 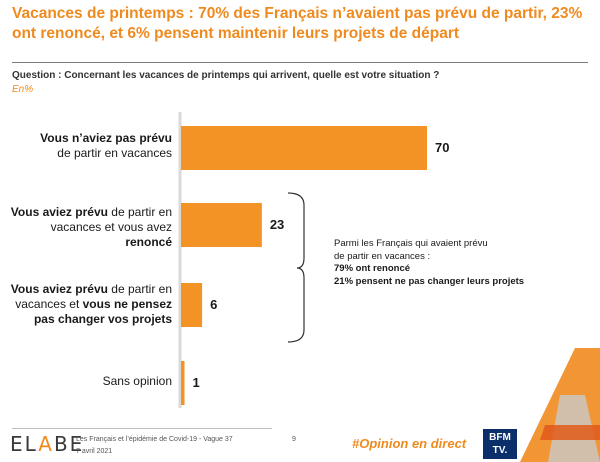 What do you see at coordinates (294, 439) in the screenshot?
I see `page-number: 9` at bounding box center [294, 439].